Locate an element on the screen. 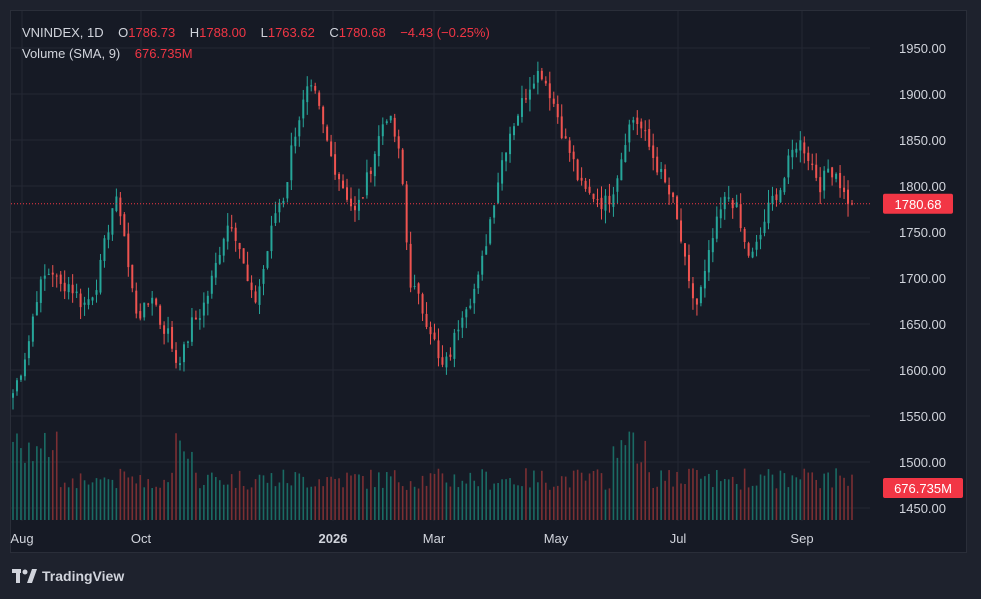 The image size is (981, 599). brand-name: TradingView is located at coordinates (83, 576).